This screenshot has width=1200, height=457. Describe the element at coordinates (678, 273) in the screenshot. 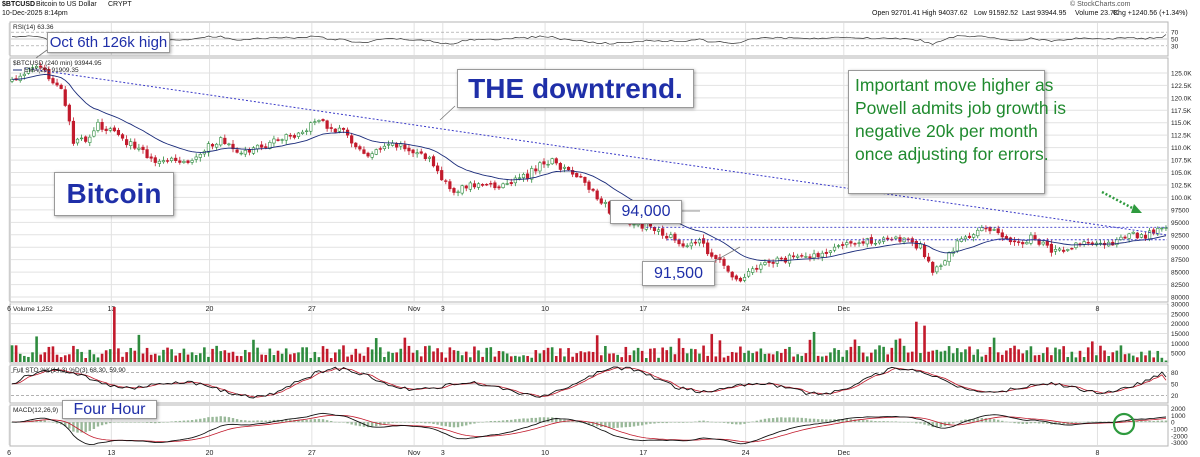

I see `level-91500-callout: 91,500` at that location.